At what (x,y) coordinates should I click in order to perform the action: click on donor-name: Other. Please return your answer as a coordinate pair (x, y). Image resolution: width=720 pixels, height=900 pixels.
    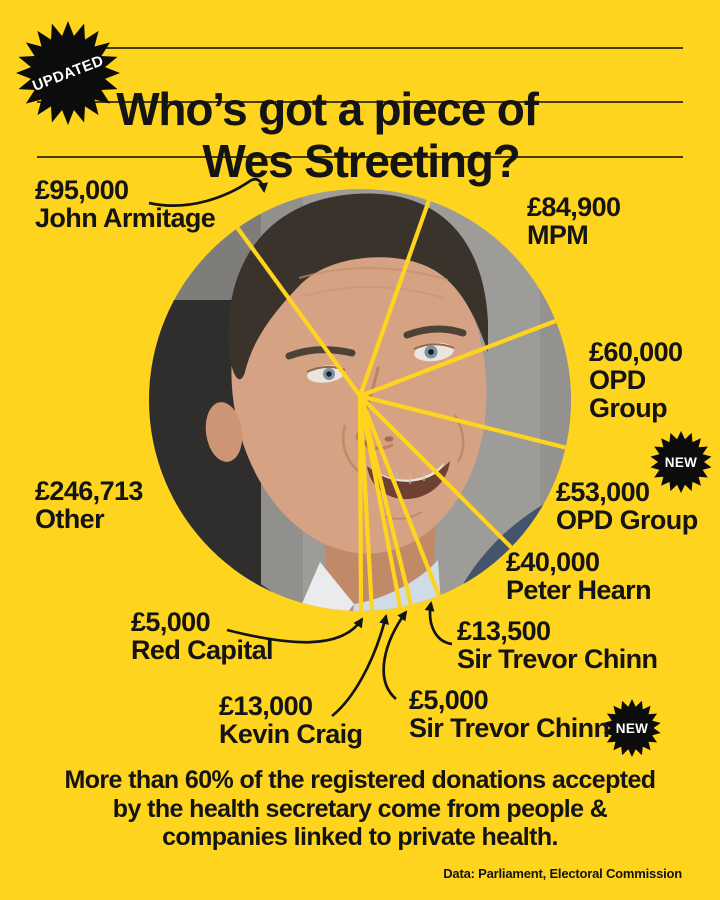
    Looking at the image, I should click on (70, 519).